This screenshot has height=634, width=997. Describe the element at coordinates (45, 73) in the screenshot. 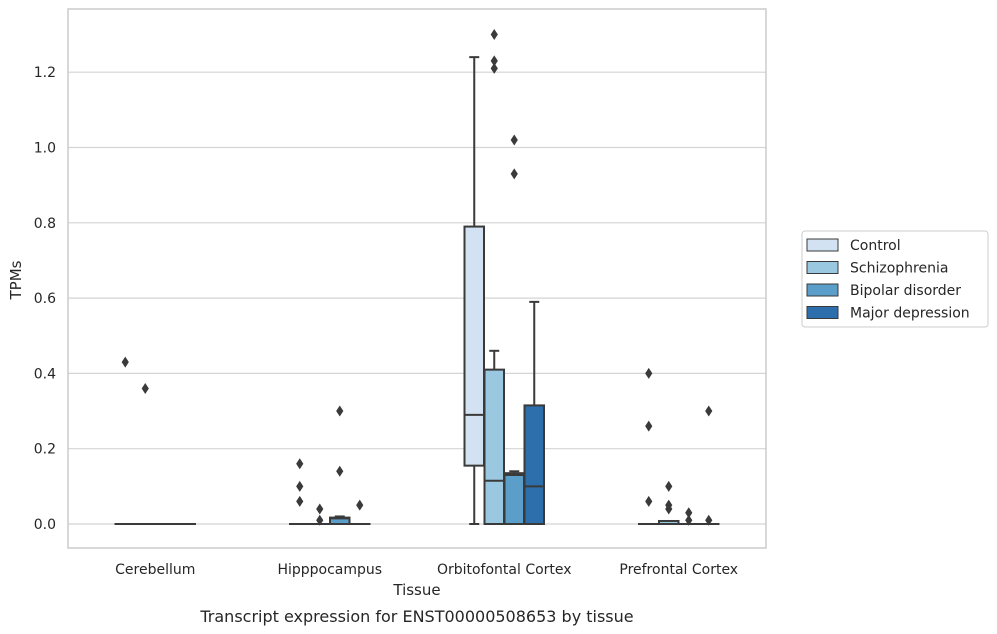

I see `y-tick-label: 1.2` at that location.